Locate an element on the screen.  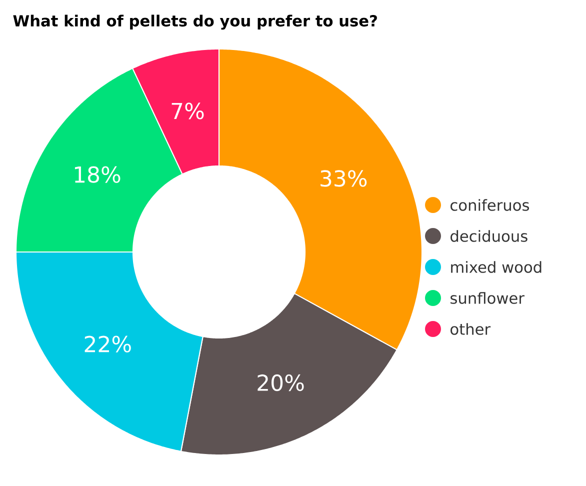
data-label: 7% is located at coordinates (188, 111).